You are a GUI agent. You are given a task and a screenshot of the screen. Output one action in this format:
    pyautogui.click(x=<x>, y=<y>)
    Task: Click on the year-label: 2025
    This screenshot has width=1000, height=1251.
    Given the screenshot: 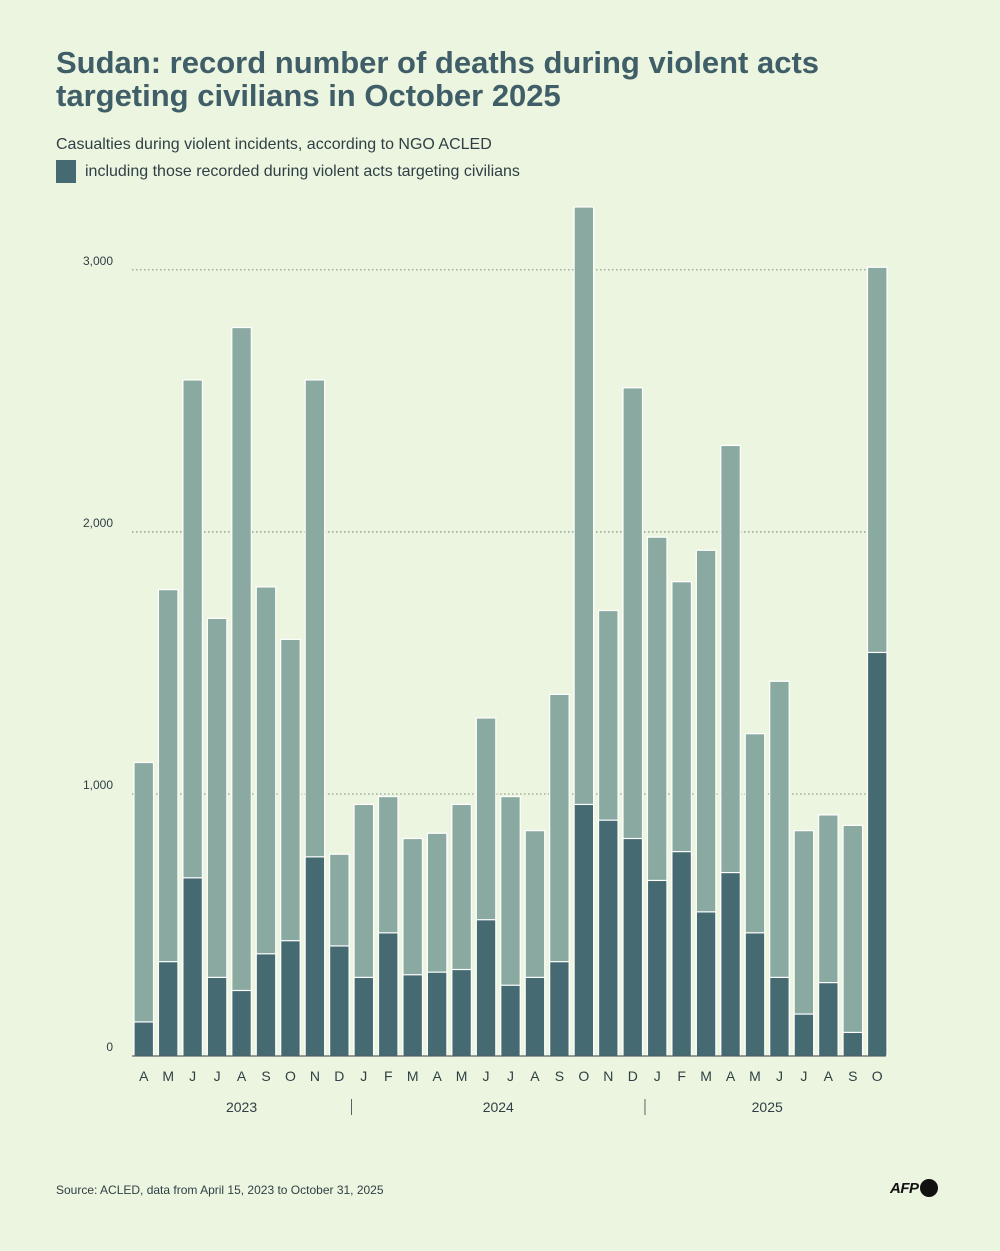 What is the action you would take?
    pyautogui.click(x=767, y=1107)
    